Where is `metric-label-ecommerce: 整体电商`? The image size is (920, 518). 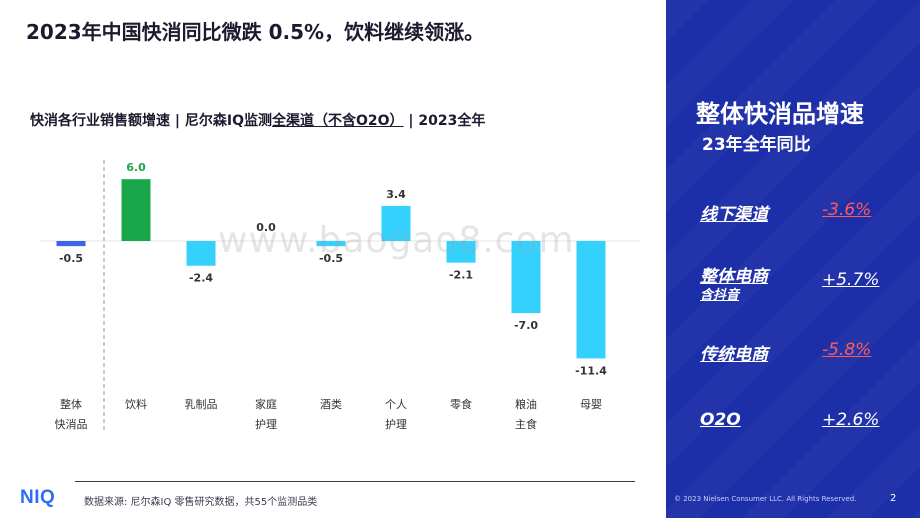 metric-label-ecommerce: 整体电商 is located at coordinates (734, 277).